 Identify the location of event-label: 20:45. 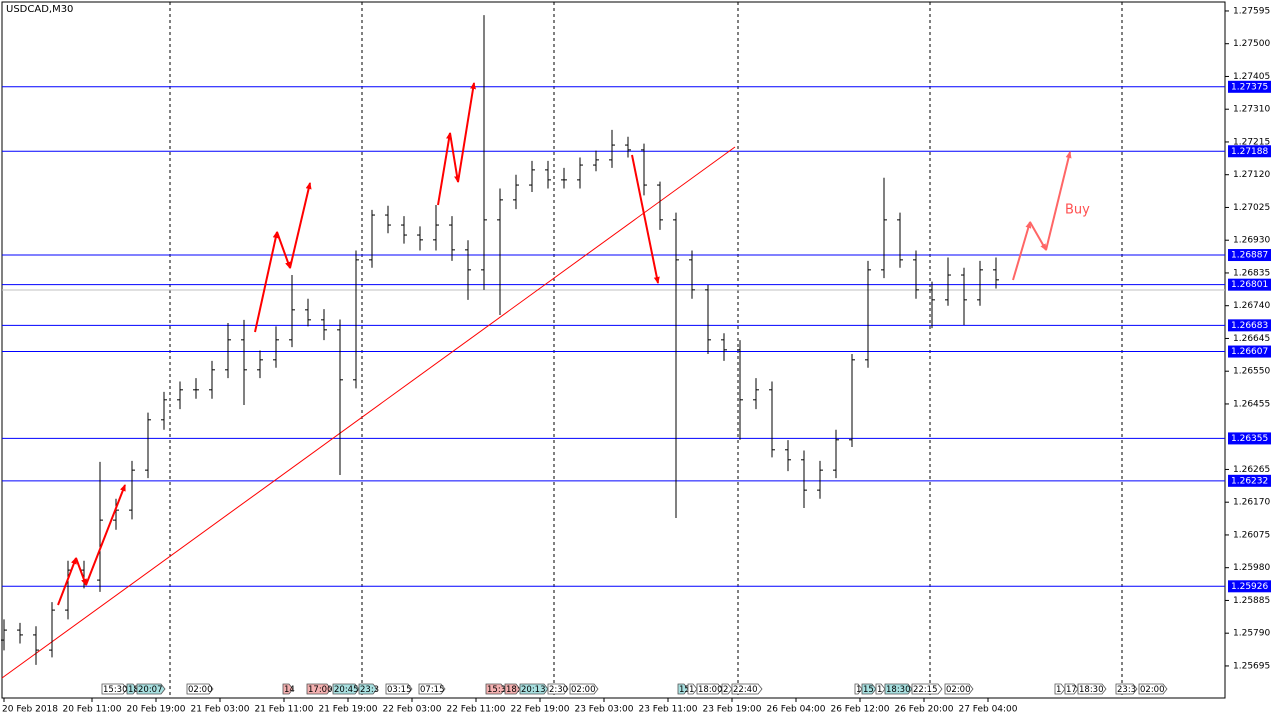
(346, 690).